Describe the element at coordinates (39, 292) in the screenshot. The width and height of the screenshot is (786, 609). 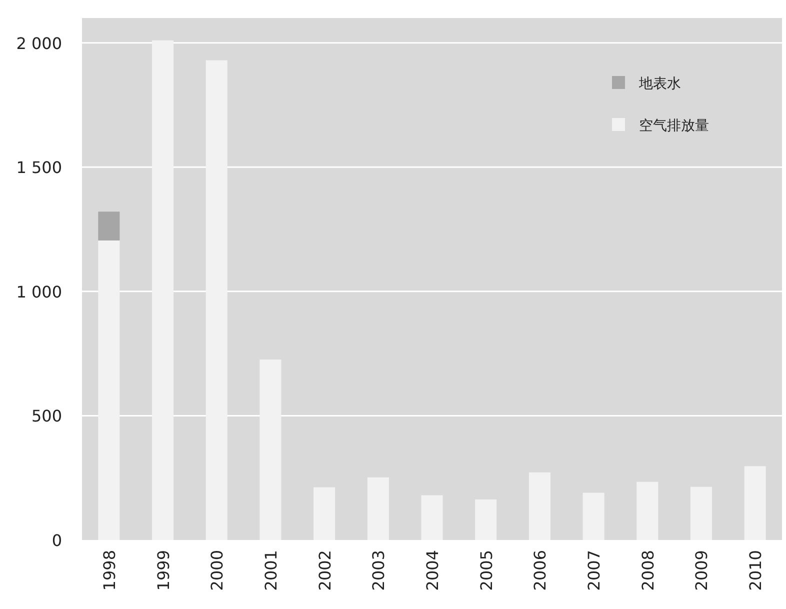
I see `y-tick-label: 1 000` at that location.